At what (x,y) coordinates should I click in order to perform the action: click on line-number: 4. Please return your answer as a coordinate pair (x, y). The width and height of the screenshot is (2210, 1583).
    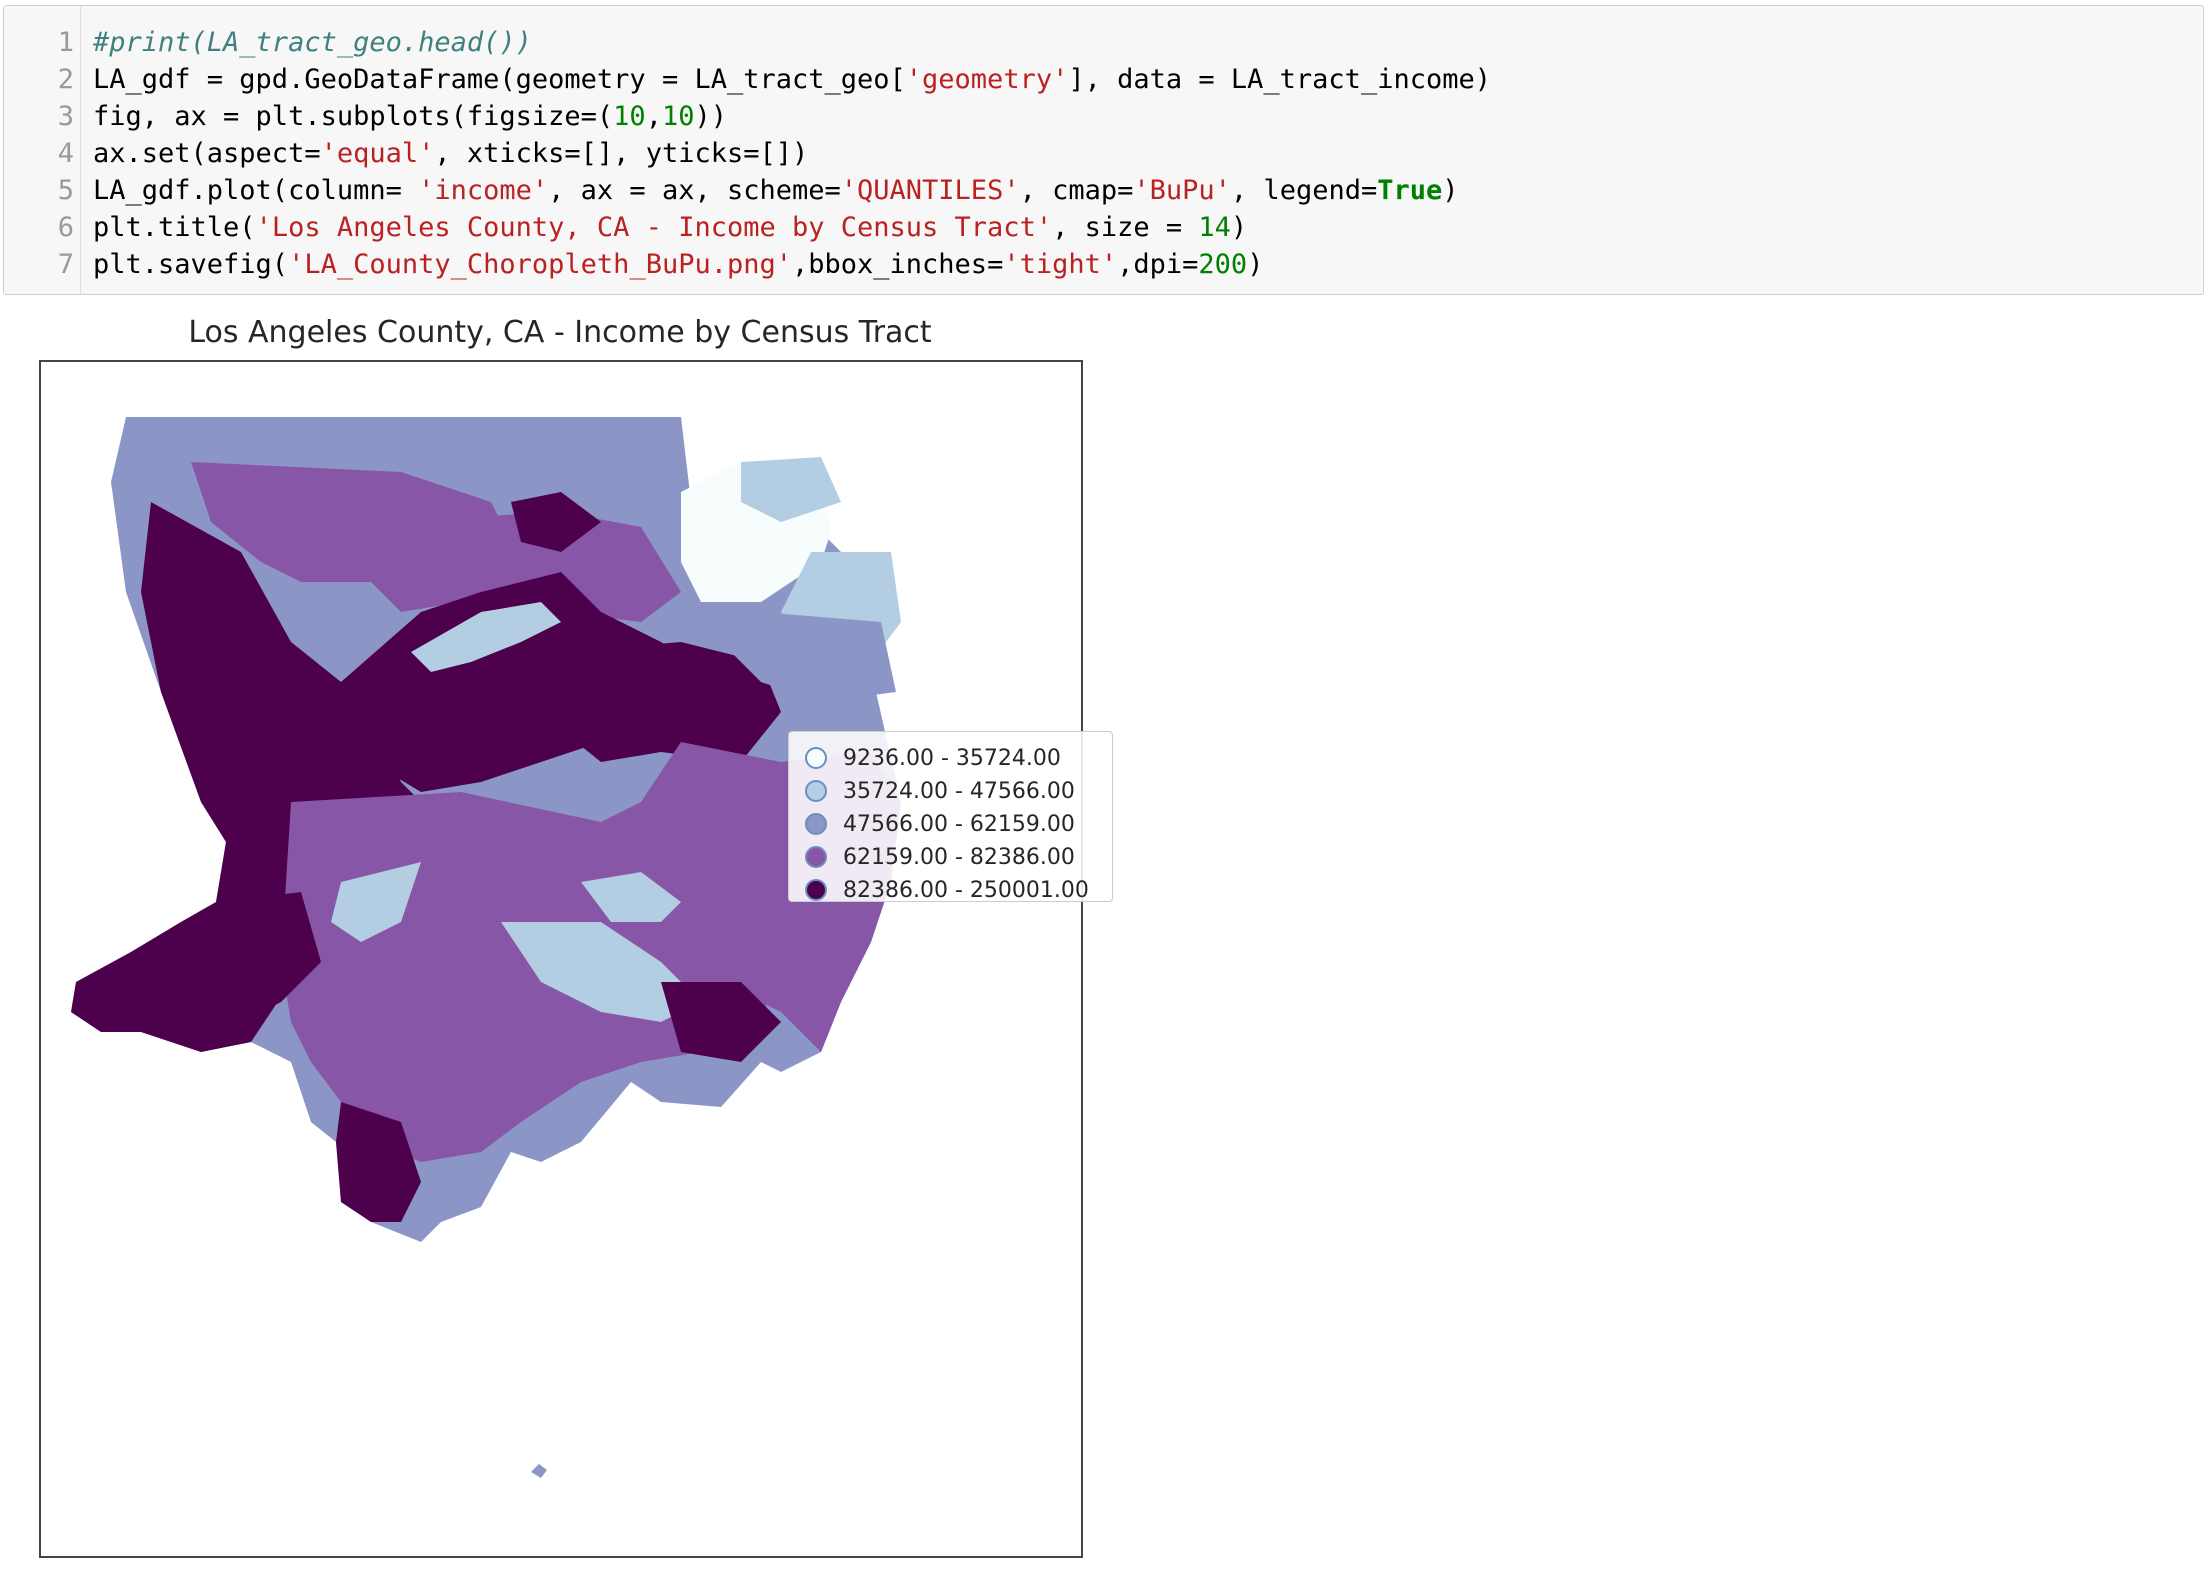
    Looking at the image, I should click on (65, 153).